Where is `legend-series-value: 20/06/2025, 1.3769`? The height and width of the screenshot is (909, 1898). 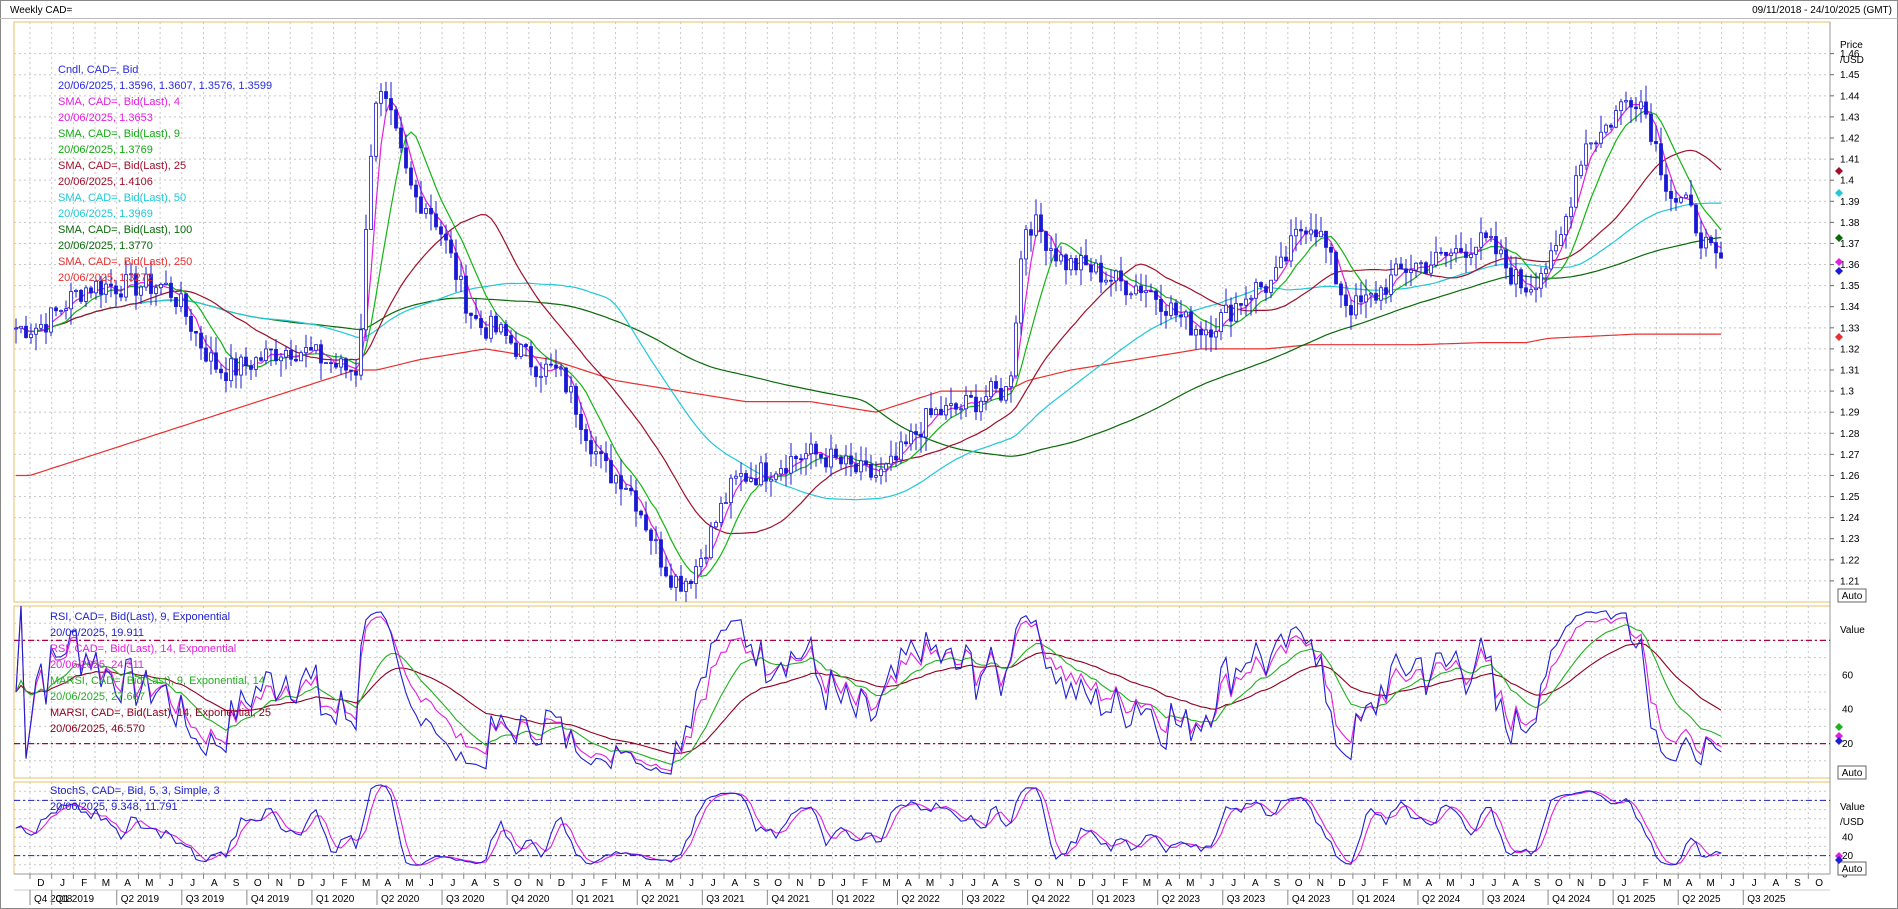
legend-series-value: 20/06/2025, 1.3769 is located at coordinates (105, 150).